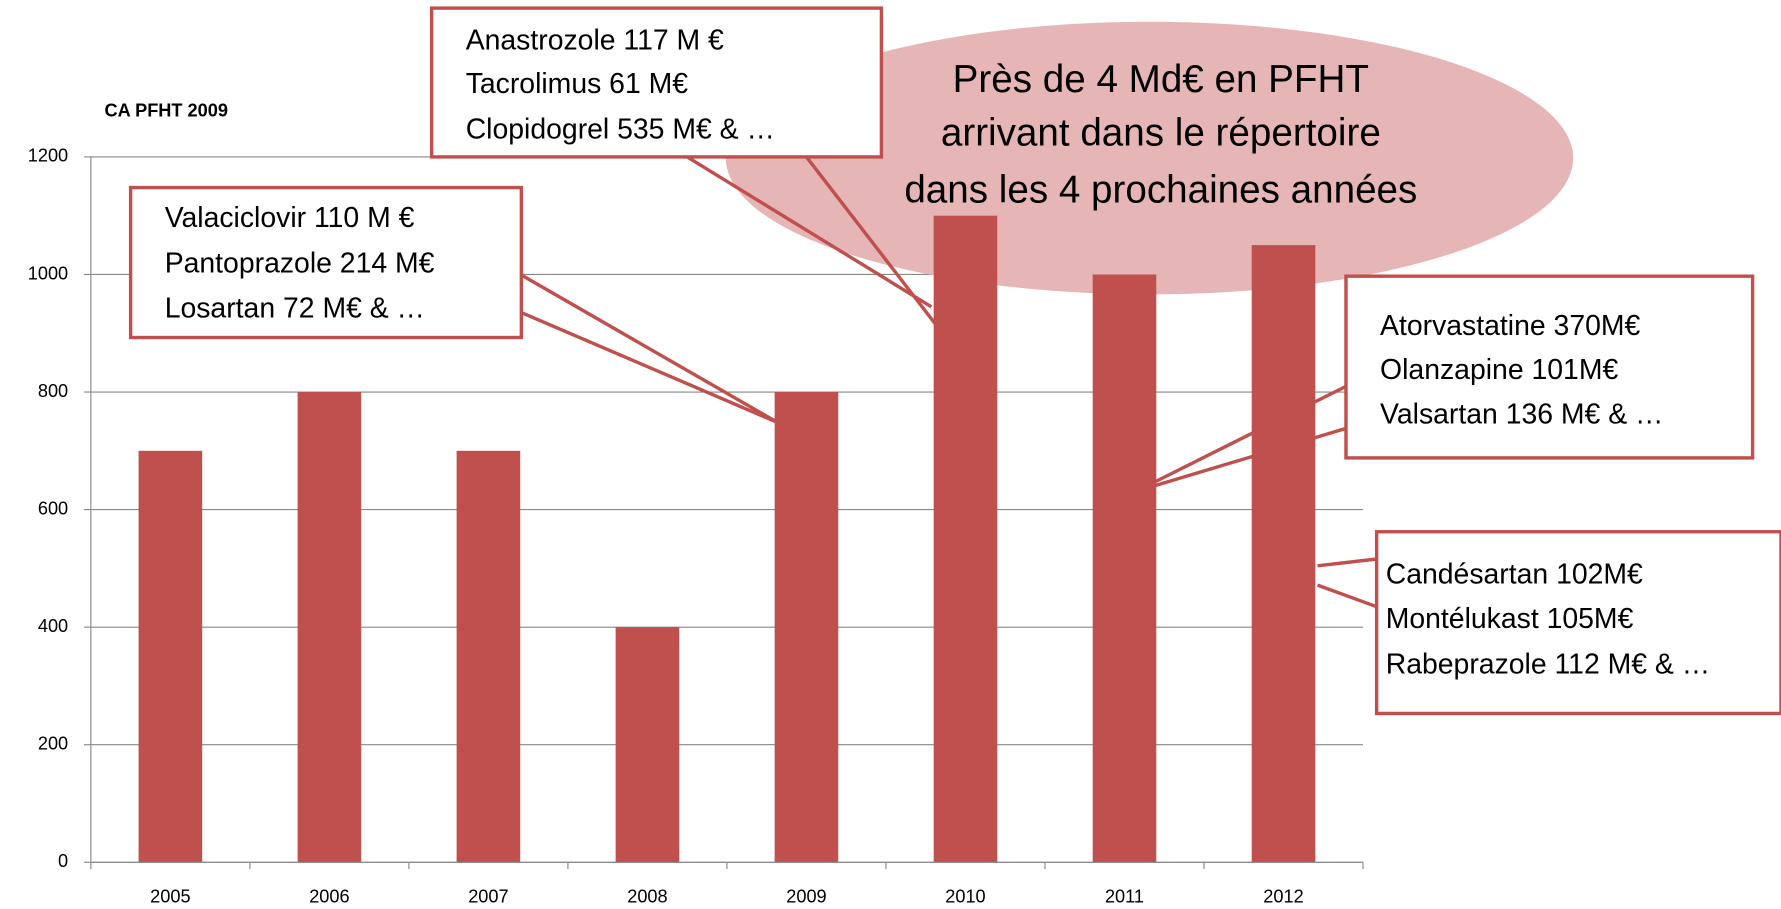 The width and height of the screenshot is (1781, 909). What do you see at coordinates (1510, 326) in the screenshot?
I see `callout-text: Atorvastatine 370M€` at bounding box center [1510, 326].